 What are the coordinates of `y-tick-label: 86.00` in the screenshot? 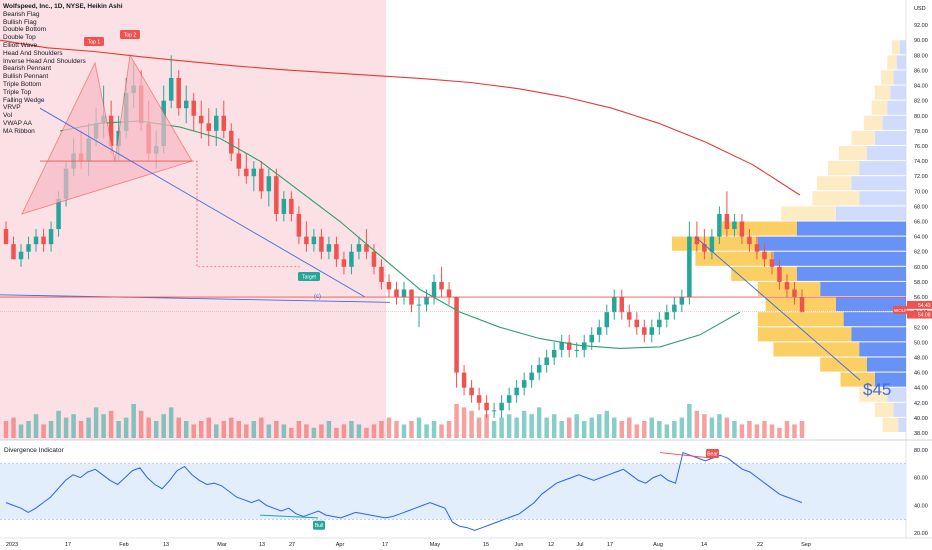 It's located at (921, 71).